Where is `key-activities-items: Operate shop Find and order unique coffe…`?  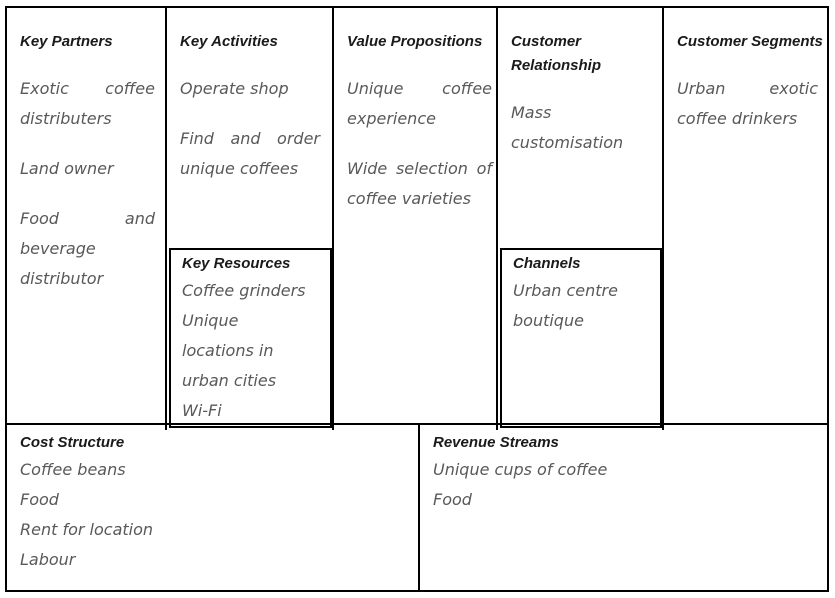 key-activities-items: Operate shop Find and order unique coffe… is located at coordinates (250, 129).